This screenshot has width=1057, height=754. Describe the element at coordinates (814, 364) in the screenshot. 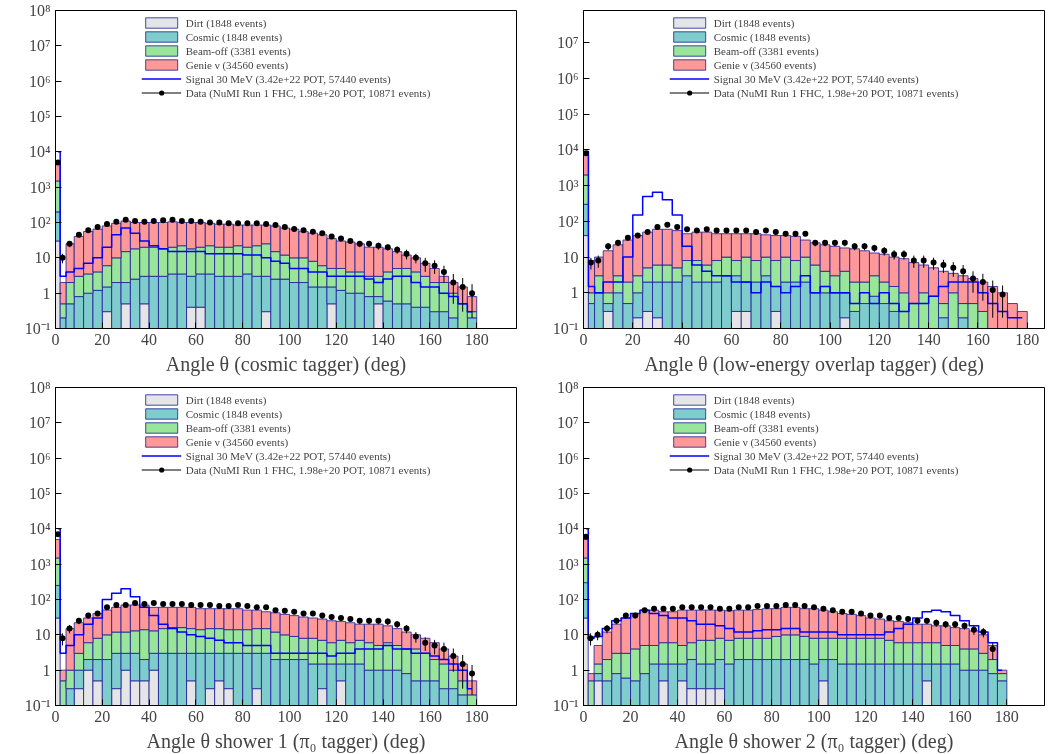

I see `x-axis-title: Angle θ (low-energy overlap tagger) (deg)` at that location.